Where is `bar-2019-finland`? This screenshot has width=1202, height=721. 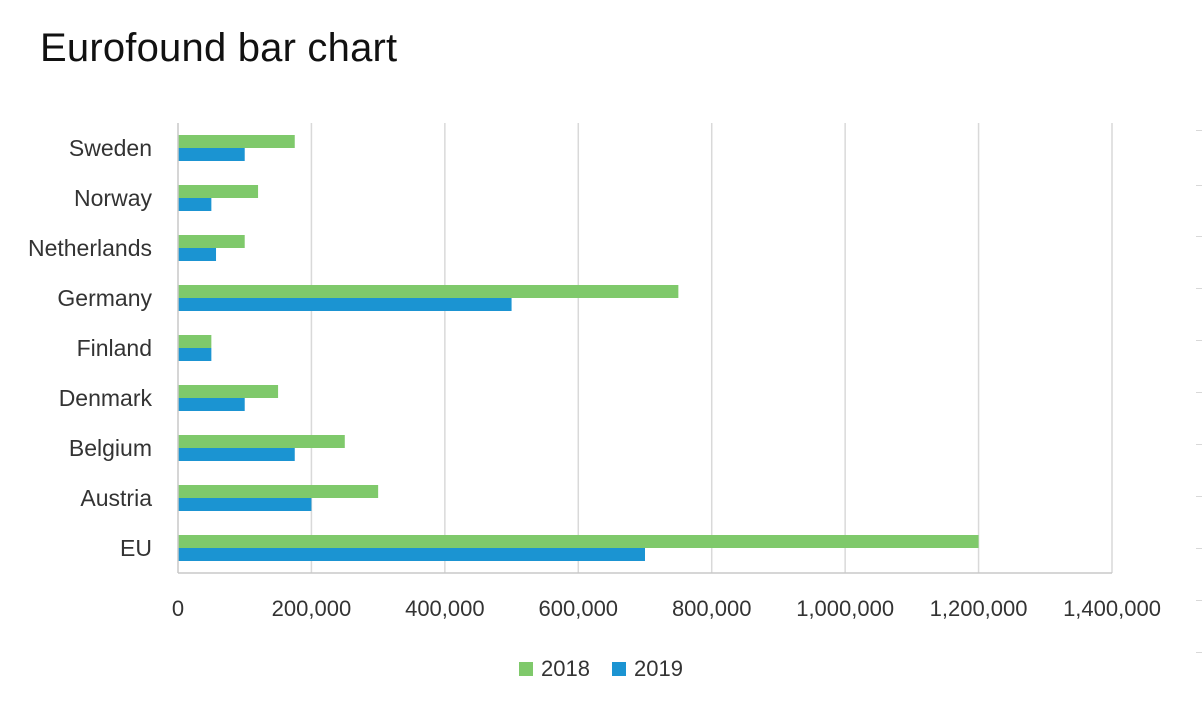 bar-2019-finland is located at coordinates (195, 354).